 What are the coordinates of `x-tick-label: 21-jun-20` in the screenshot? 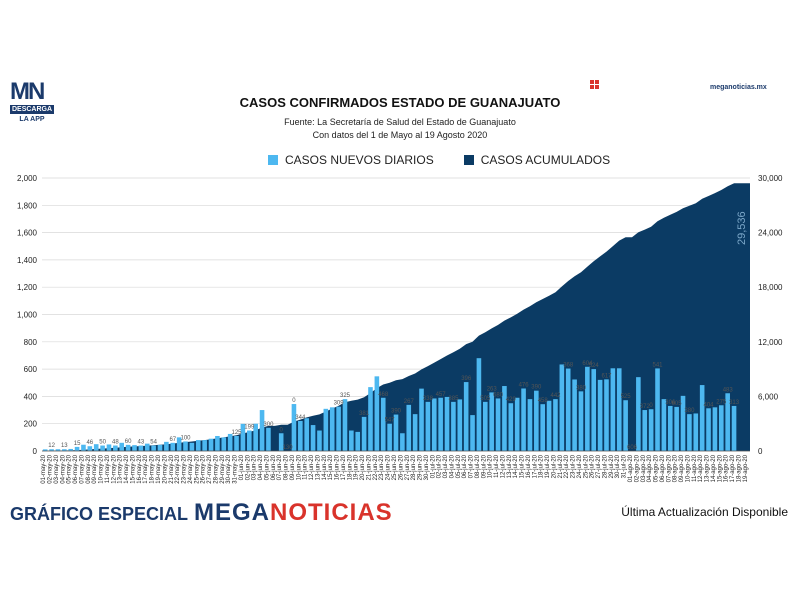 It's located at (370, 467).